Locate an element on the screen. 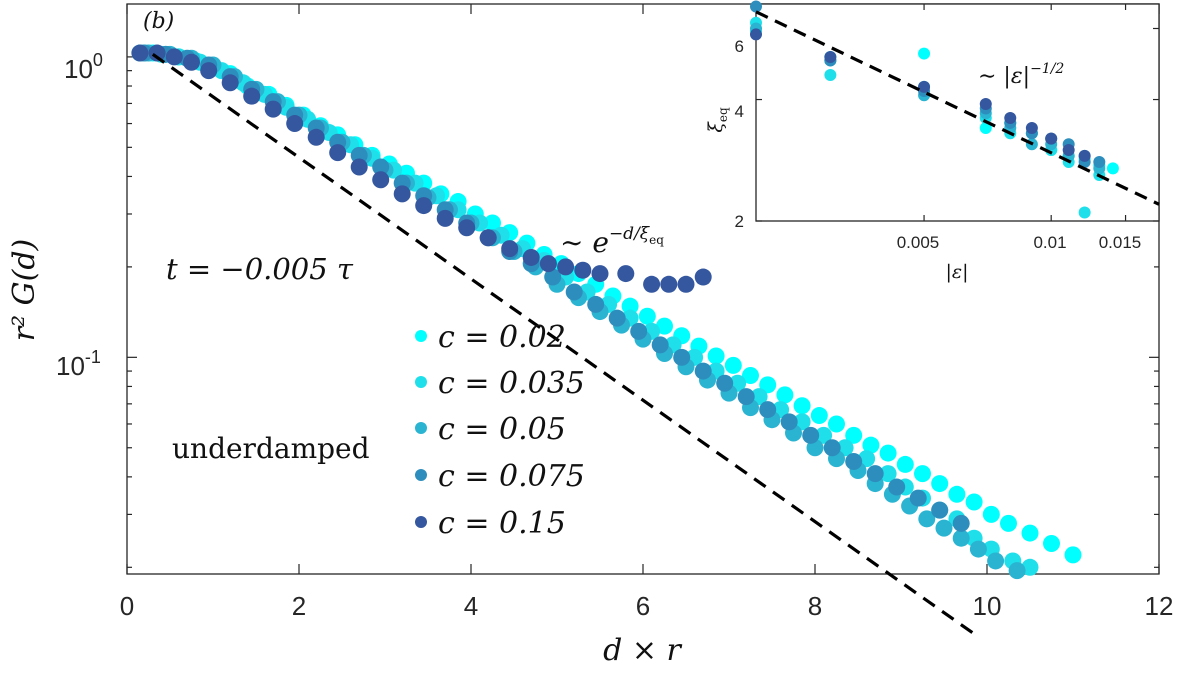  inset-y-tick-label: 6 is located at coordinates (739, 46).